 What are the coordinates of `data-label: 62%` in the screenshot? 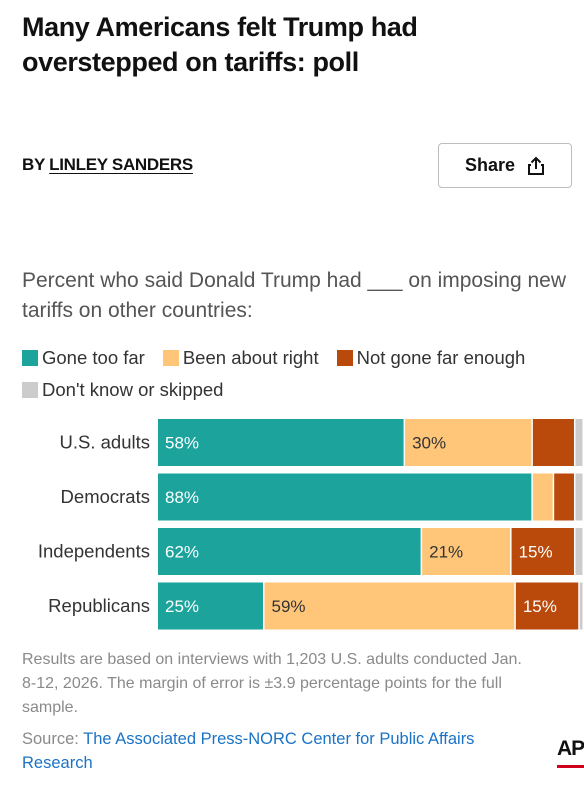 It's located at (182, 552).